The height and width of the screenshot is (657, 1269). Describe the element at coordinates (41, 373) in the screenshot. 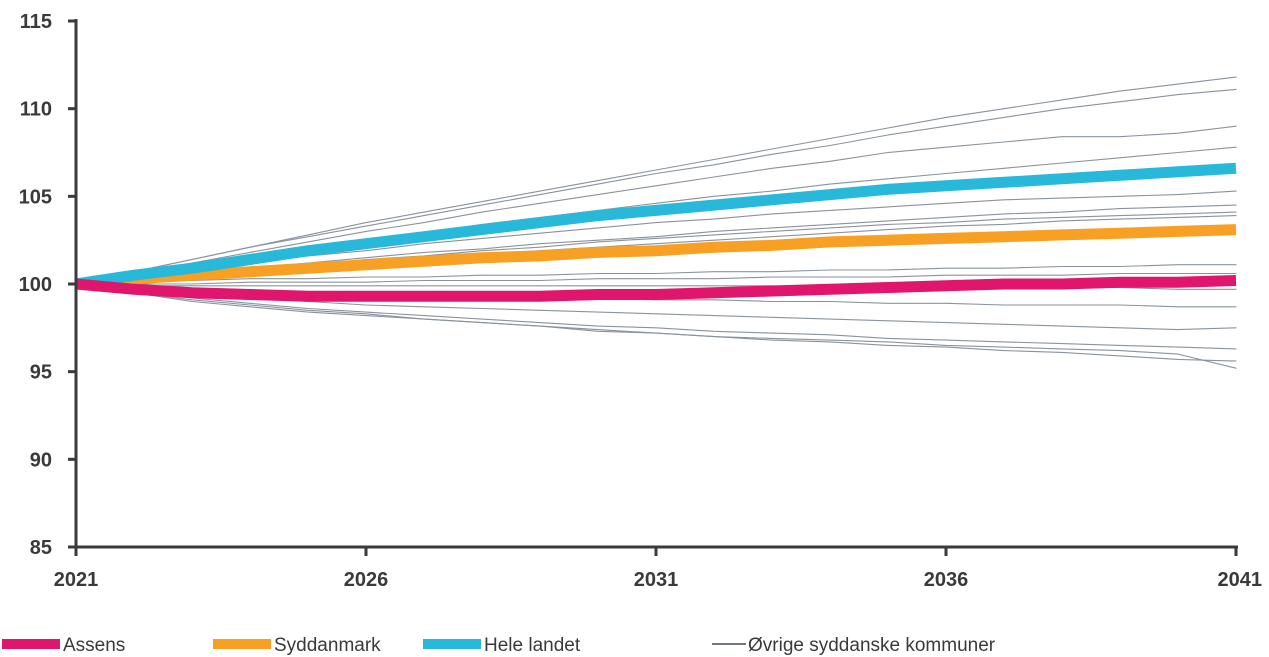

I see `y-tick-label: 95` at that location.